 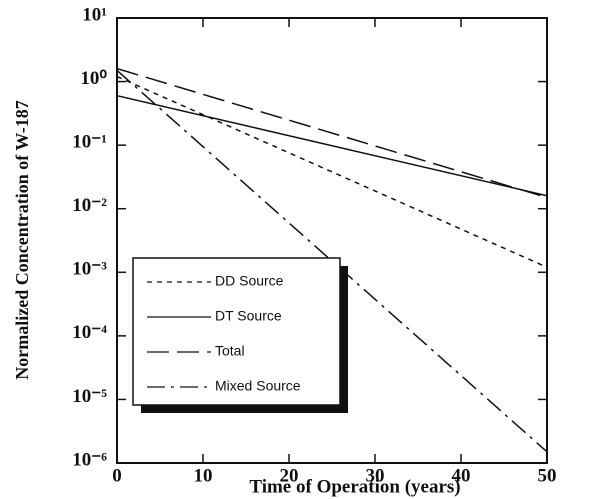 What do you see at coordinates (332, 145) in the screenshot?
I see `series-line` at bounding box center [332, 145].